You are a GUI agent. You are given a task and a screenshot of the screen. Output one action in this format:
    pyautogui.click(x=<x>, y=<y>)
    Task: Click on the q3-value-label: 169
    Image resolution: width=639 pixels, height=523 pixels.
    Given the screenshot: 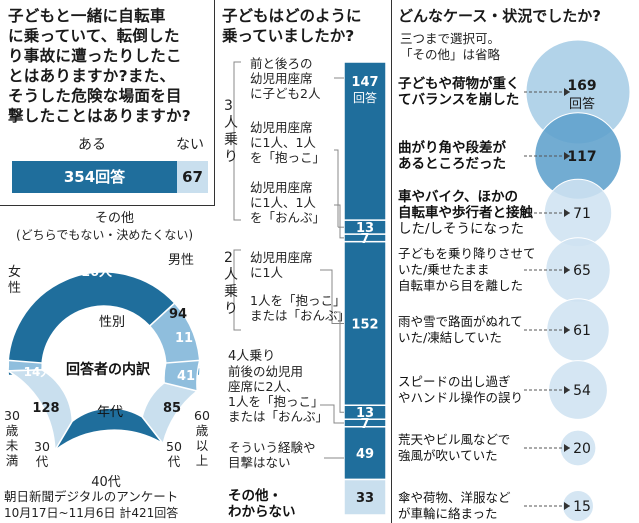 What is the action you would take?
    pyautogui.click(x=581, y=86)
    